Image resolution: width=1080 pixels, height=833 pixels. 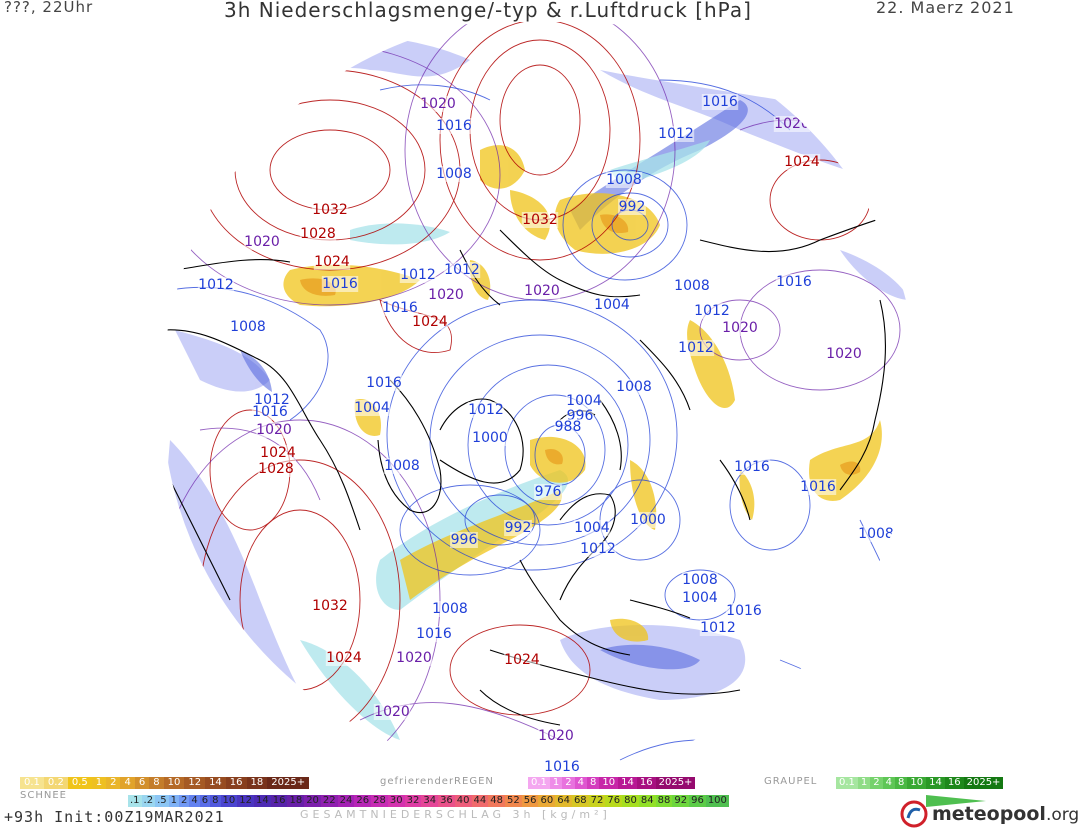 I want to click on isobar-label: 976, so click(x=548, y=492).